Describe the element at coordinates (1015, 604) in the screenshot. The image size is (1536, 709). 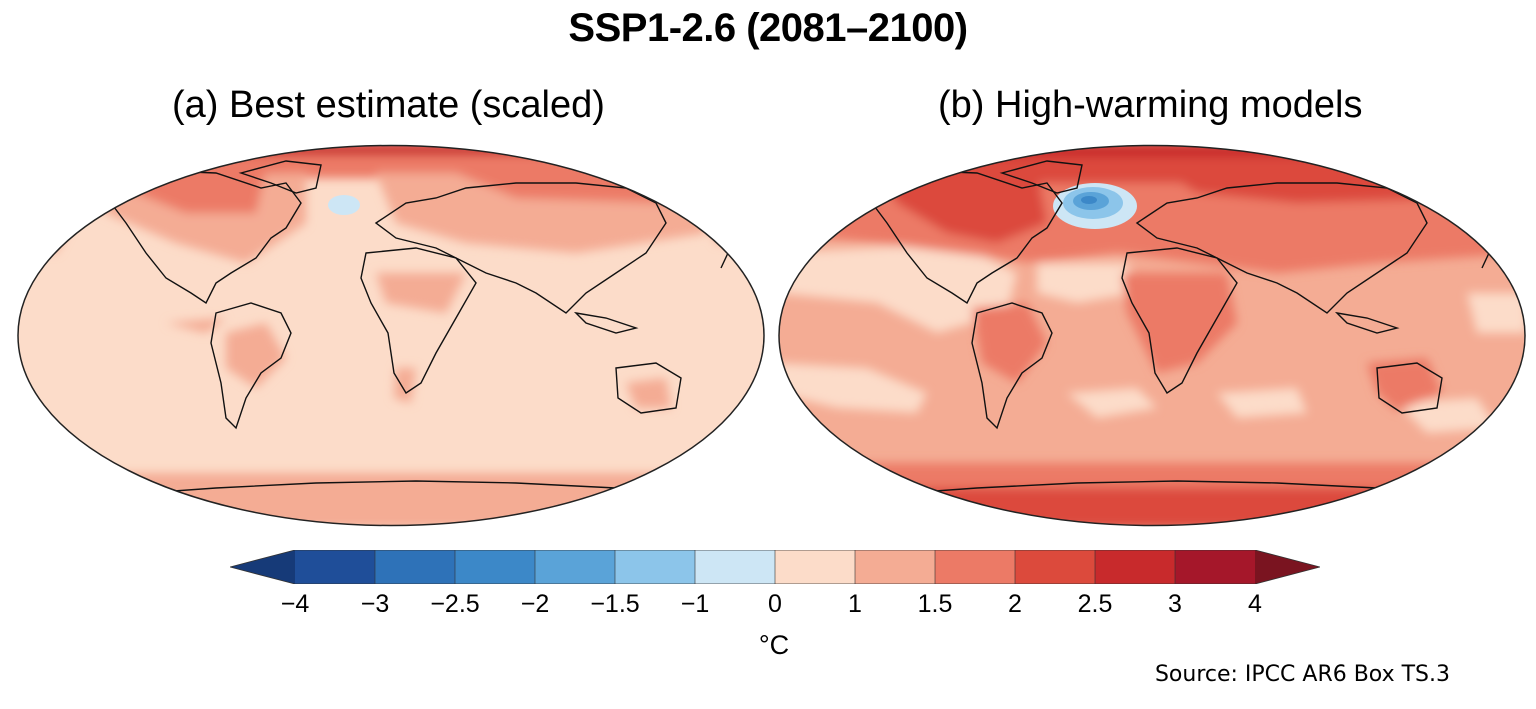
I see `colorbar-tick-label: 2` at that location.